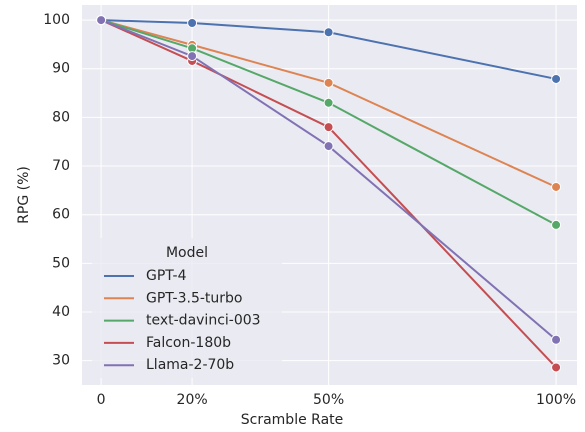  What do you see at coordinates (556, 400) in the screenshot?
I see `x-tick-label: 100%` at bounding box center [556, 400].